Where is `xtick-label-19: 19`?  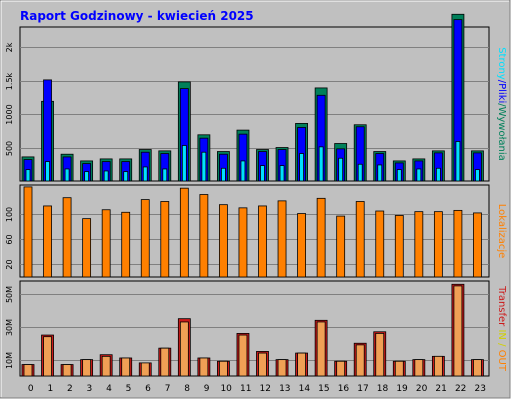
xtick-label-19: 19 is located at coordinates (402, 389).